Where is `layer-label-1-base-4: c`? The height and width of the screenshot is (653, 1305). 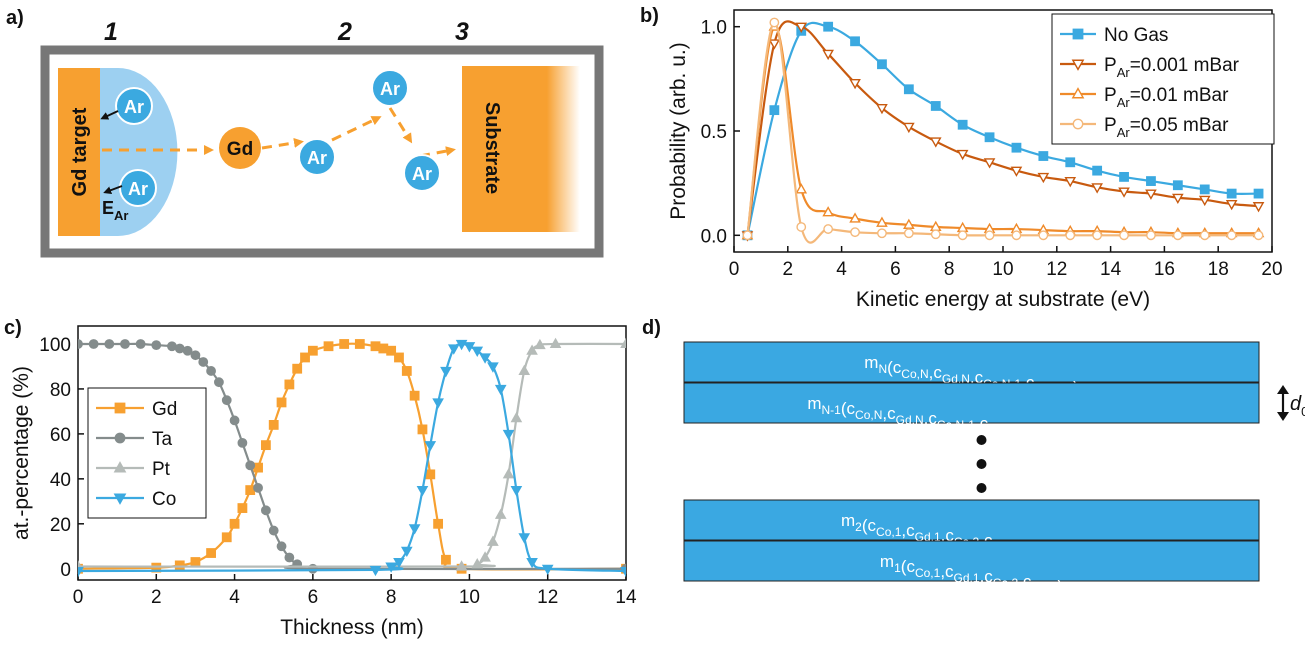 layer-label-1-base-4: c is located at coordinates (851, 408).